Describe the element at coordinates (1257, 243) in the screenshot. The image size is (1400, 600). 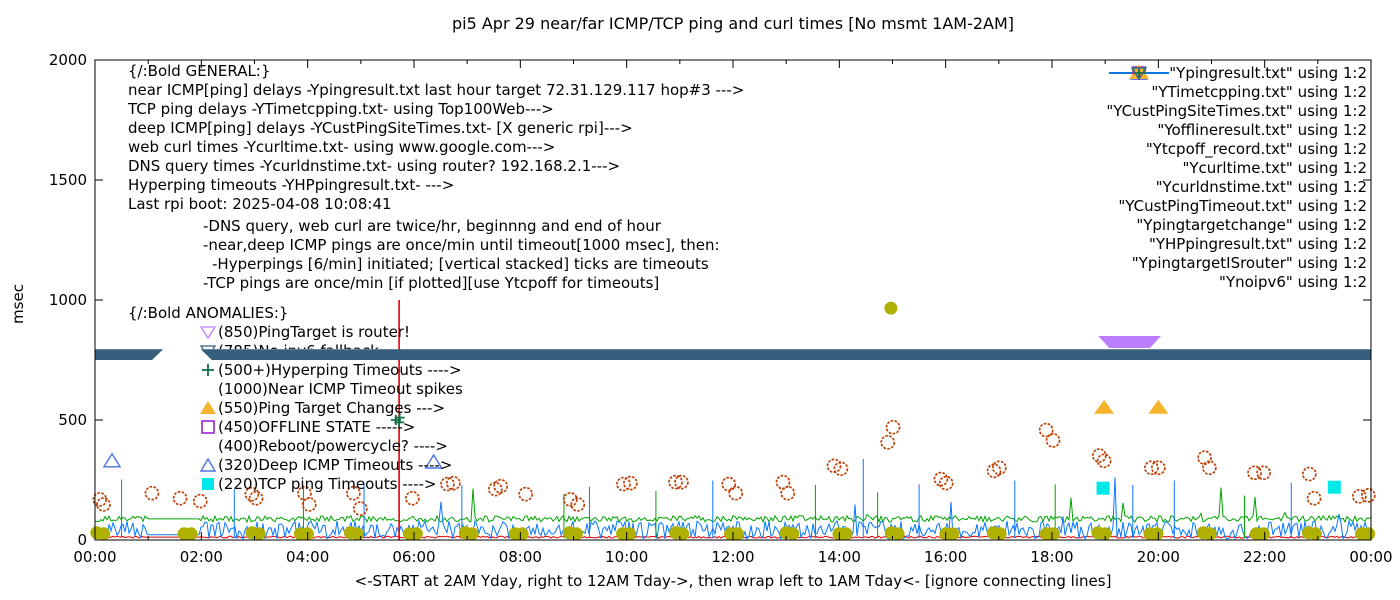
I see `legend-label: "YHPpingresult.txt" using 1:2` at that location.